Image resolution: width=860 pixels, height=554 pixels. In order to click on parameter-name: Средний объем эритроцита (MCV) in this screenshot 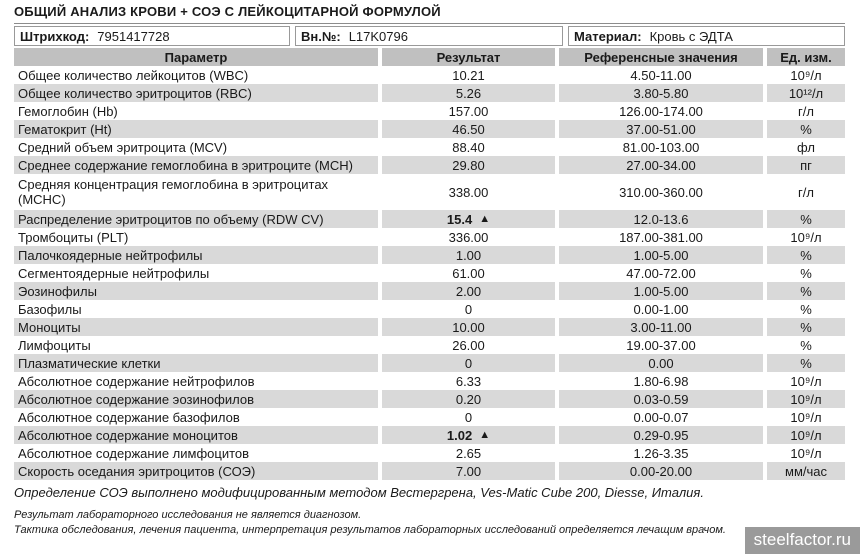, I will do `click(123, 147)`.